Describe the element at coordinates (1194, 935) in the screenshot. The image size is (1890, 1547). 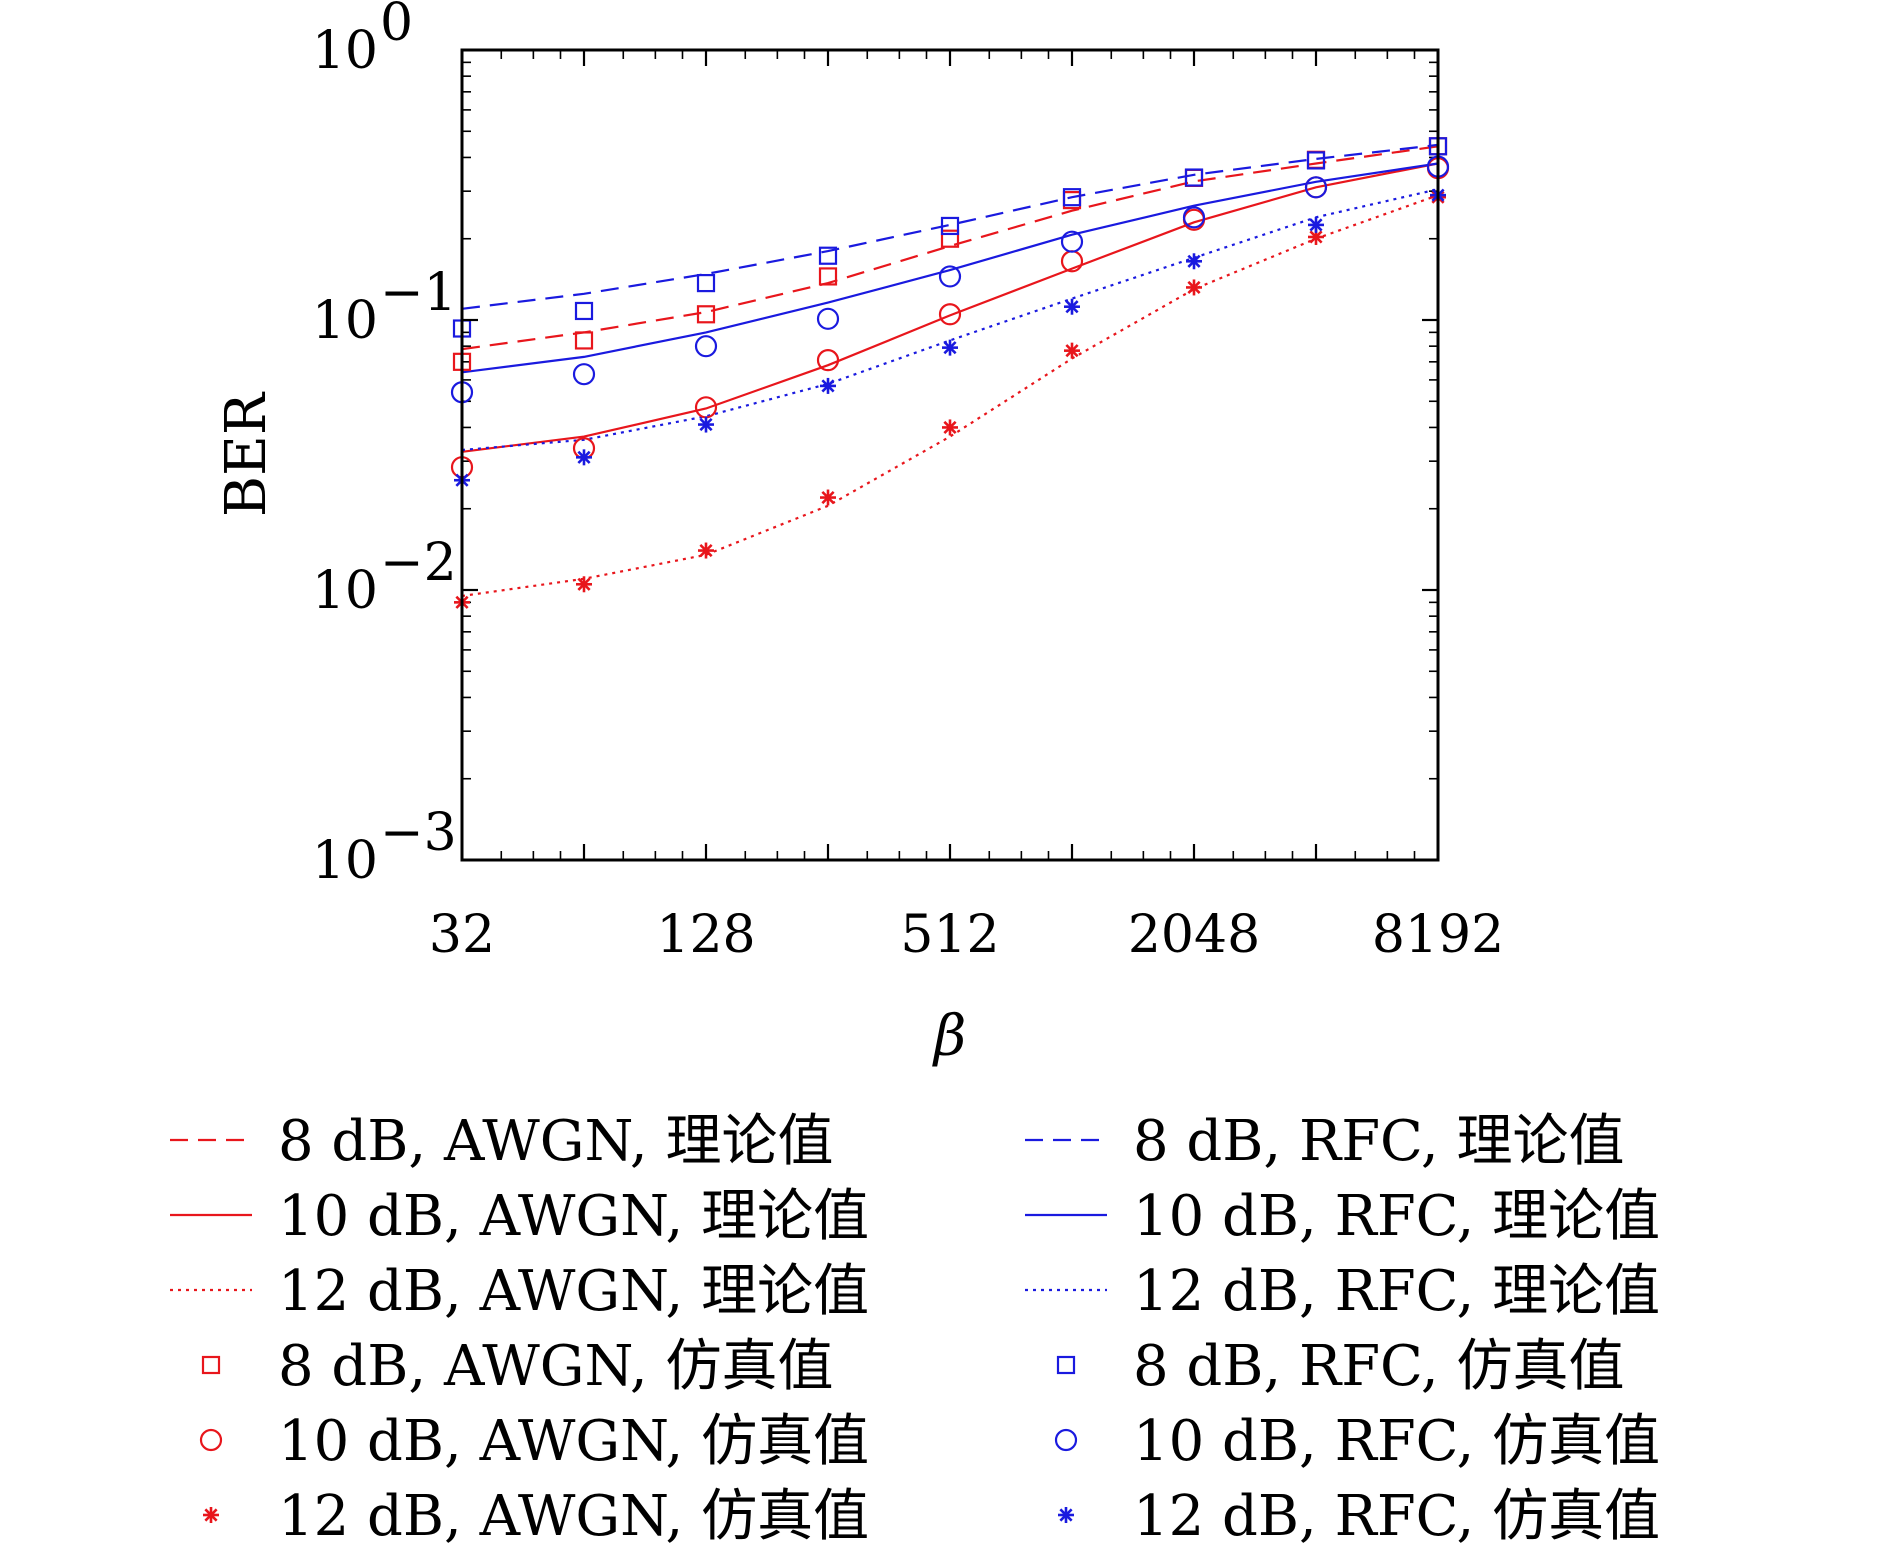
I see `x-tick-label: 2048` at that location.